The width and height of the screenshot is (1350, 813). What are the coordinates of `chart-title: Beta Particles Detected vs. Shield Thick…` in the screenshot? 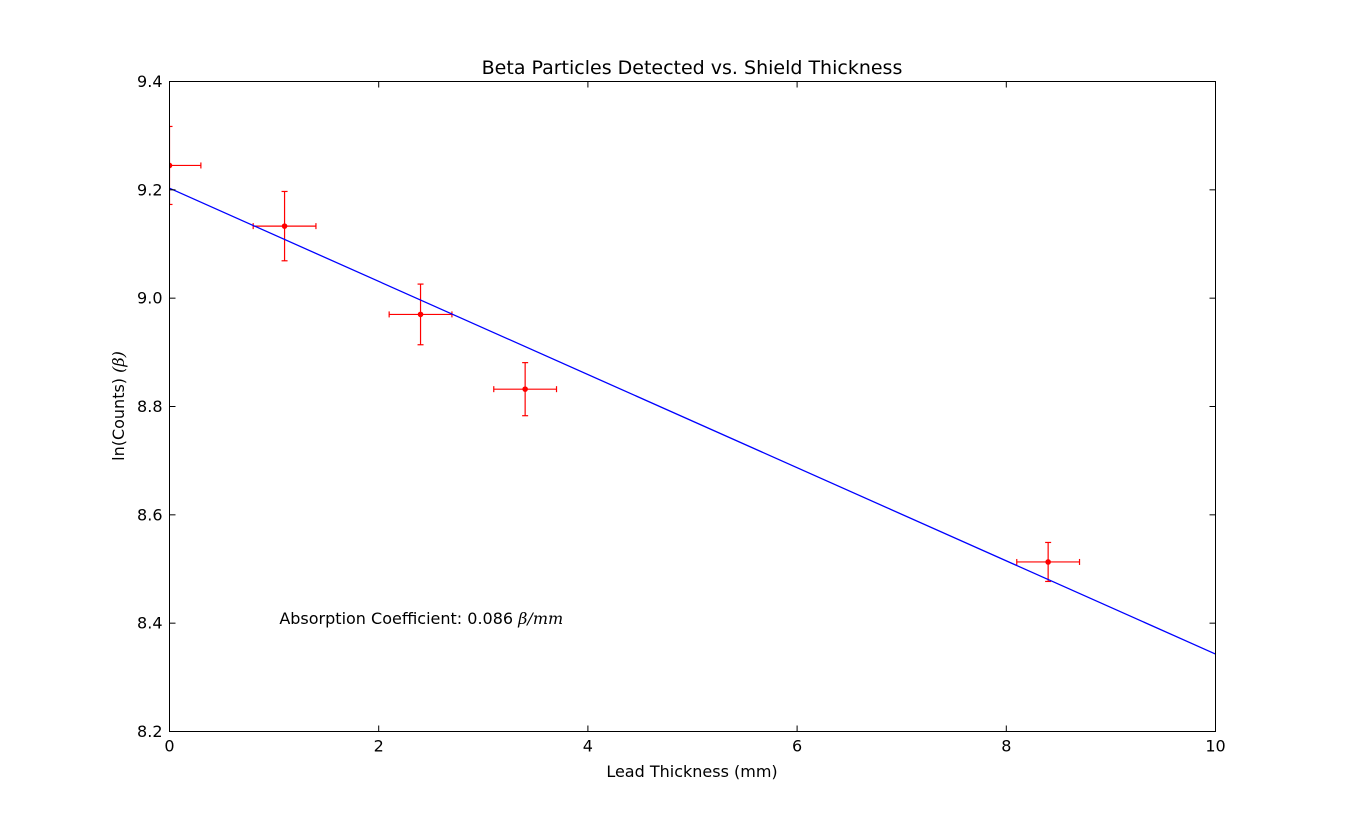 It's located at (692, 68).